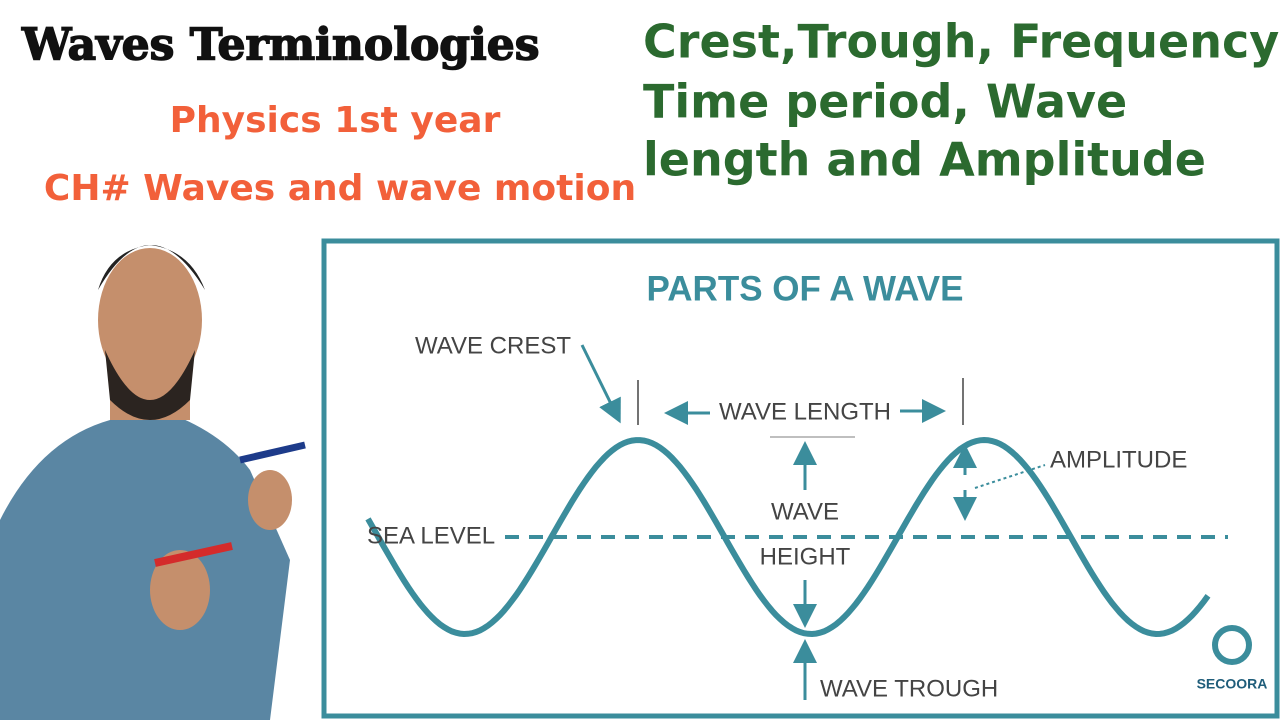  Describe the element at coordinates (805, 288) in the screenshot. I see `diagram-title: PARTS OF A WAVE` at that location.